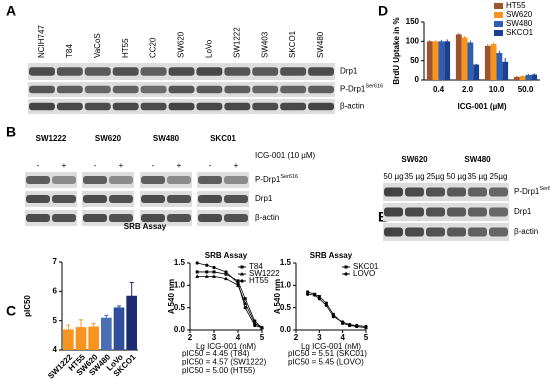 This screenshot has height=379, width=550. Describe the element at coordinates (256, 266) in the screenshot. I see `legend-label: T84` at that location.